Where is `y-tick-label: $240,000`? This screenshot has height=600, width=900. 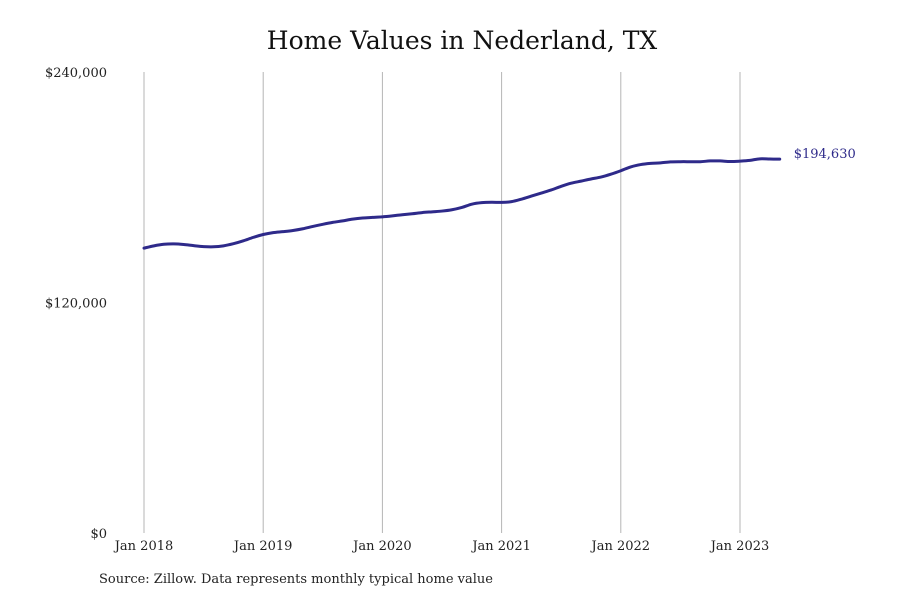 y-tick-label: $240,000 is located at coordinates (76, 73).